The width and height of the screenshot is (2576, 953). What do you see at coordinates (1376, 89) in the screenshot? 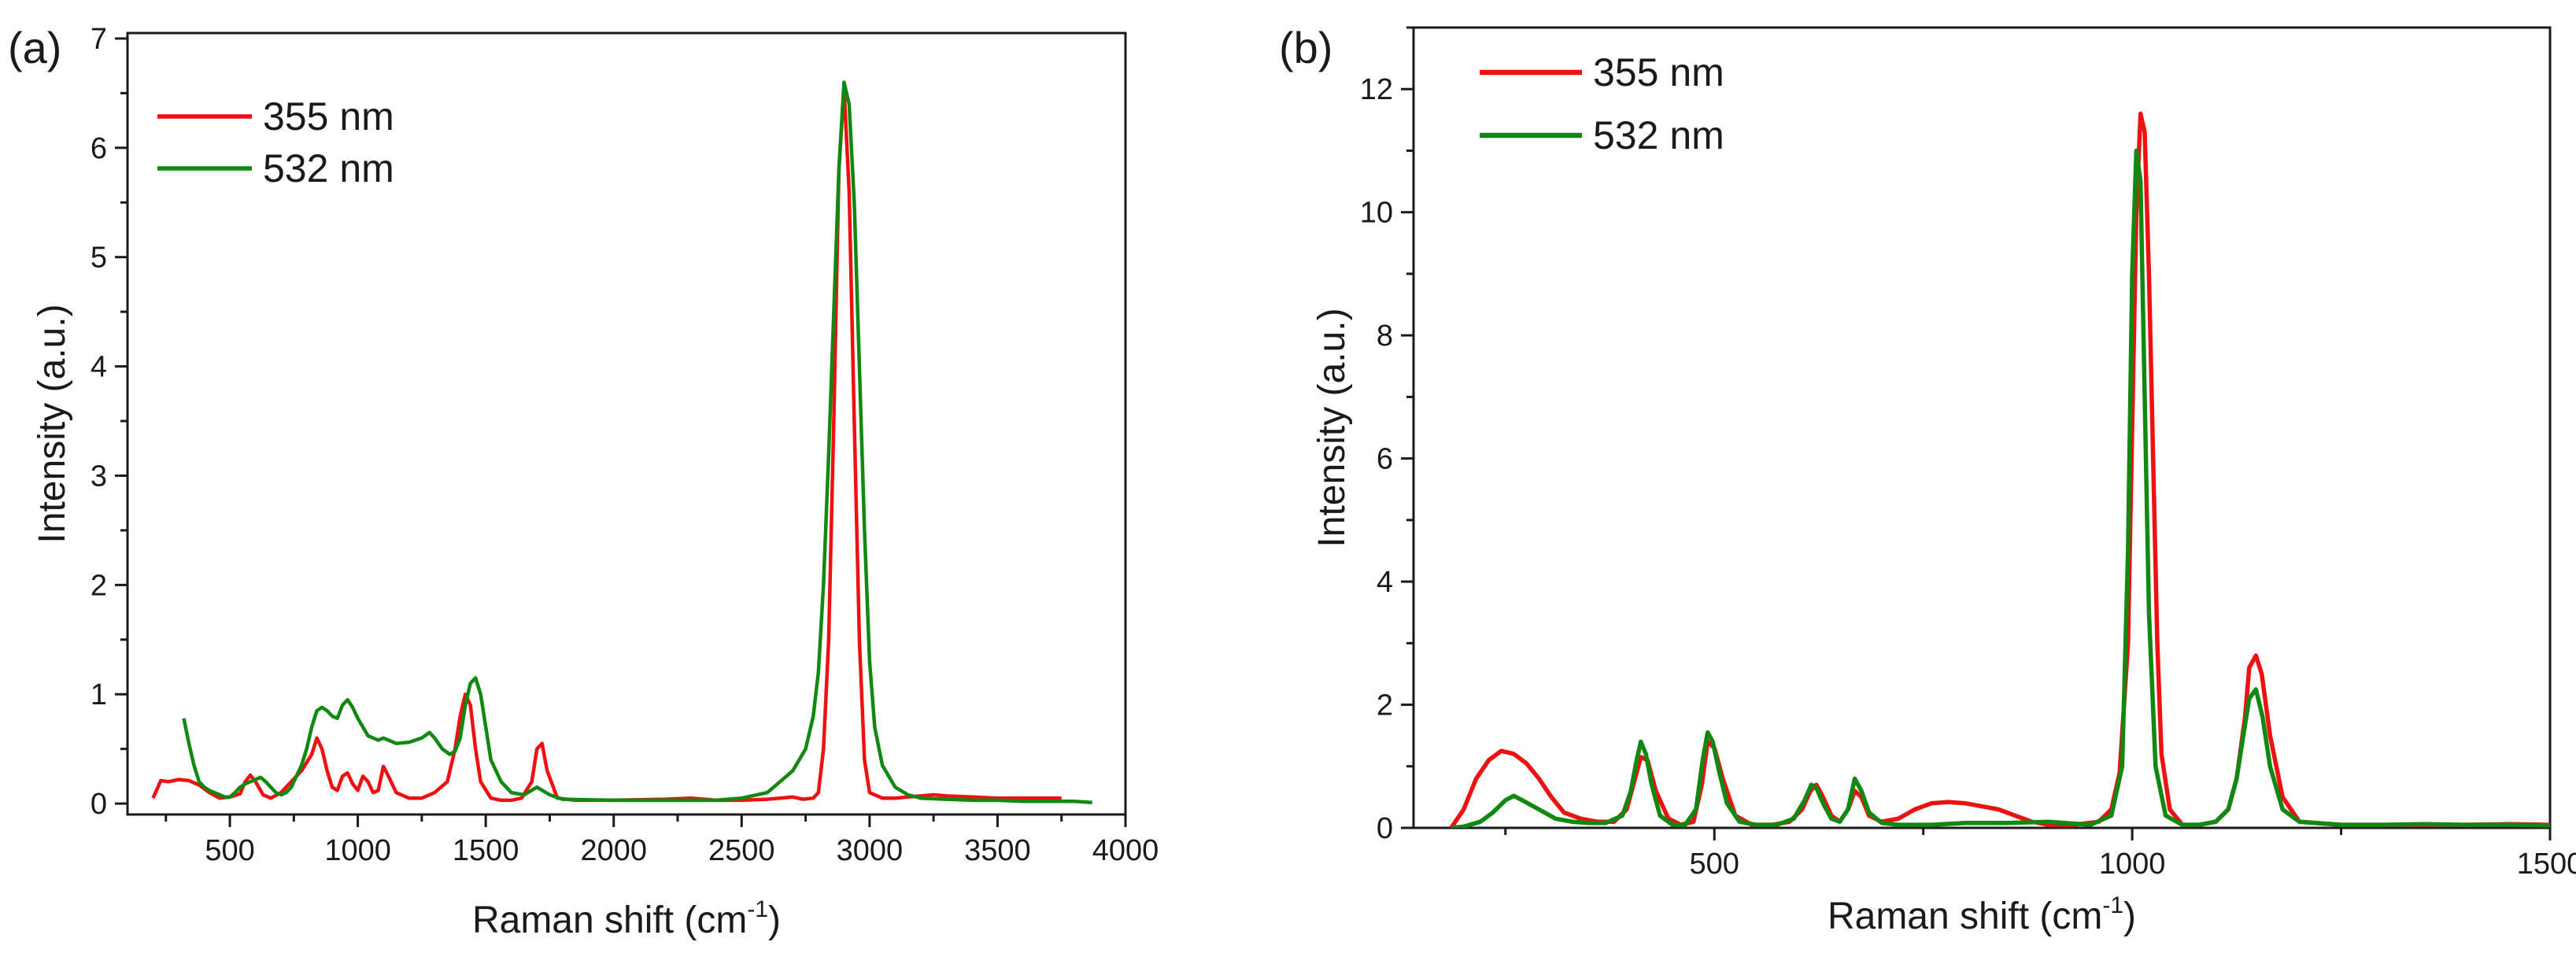
I see `y-tick-label: 12` at bounding box center [1376, 89].